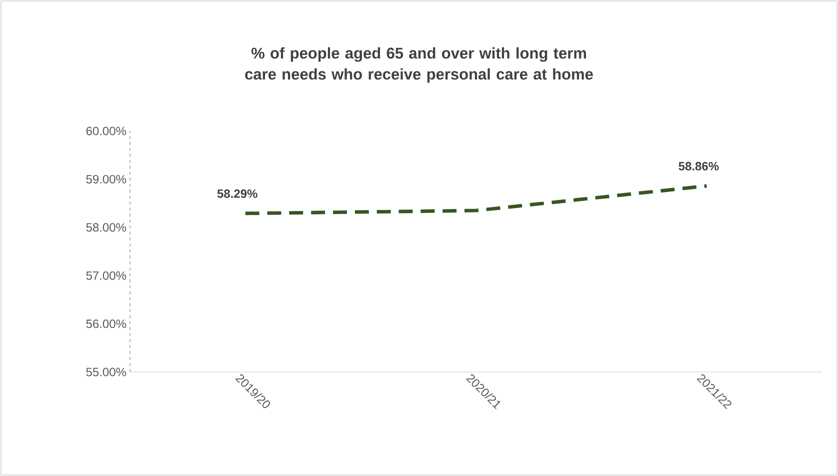 This screenshot has height=476, width=838. Describe the element at coordinates (106, 131) in the screenshot. I see `y-tick-label: 60.00%` at that location.